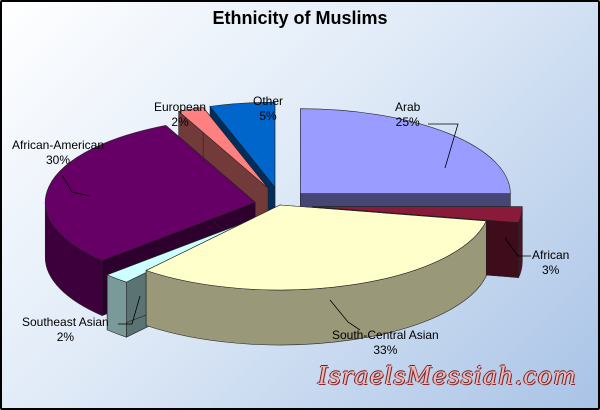 The height and width of the screenshot is (410, 600). Describe the element at coordinates (443, 146) in the screenshot. I see `leader-line-arab` at that location.